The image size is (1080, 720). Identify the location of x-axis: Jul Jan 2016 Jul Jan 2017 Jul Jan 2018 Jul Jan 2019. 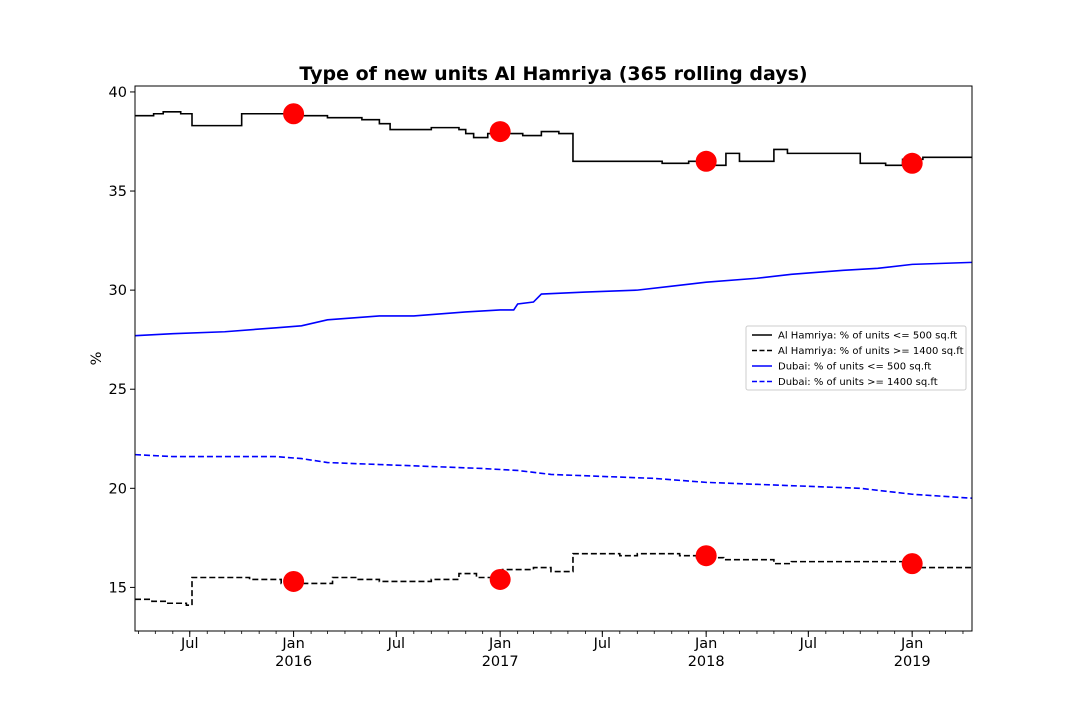
(550, 650).